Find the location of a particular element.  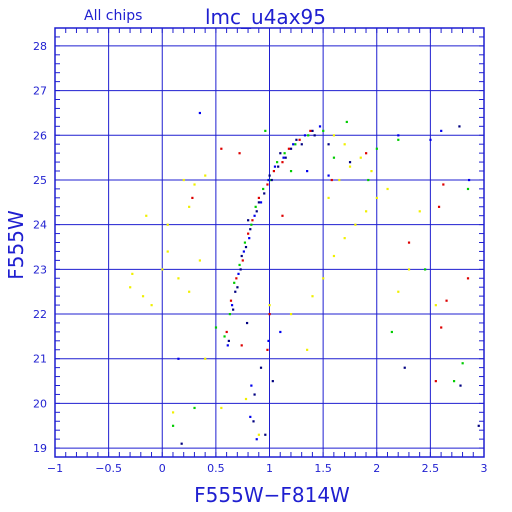

chart-title: lmc_u4ax95 is located at coordinates (265, 17).